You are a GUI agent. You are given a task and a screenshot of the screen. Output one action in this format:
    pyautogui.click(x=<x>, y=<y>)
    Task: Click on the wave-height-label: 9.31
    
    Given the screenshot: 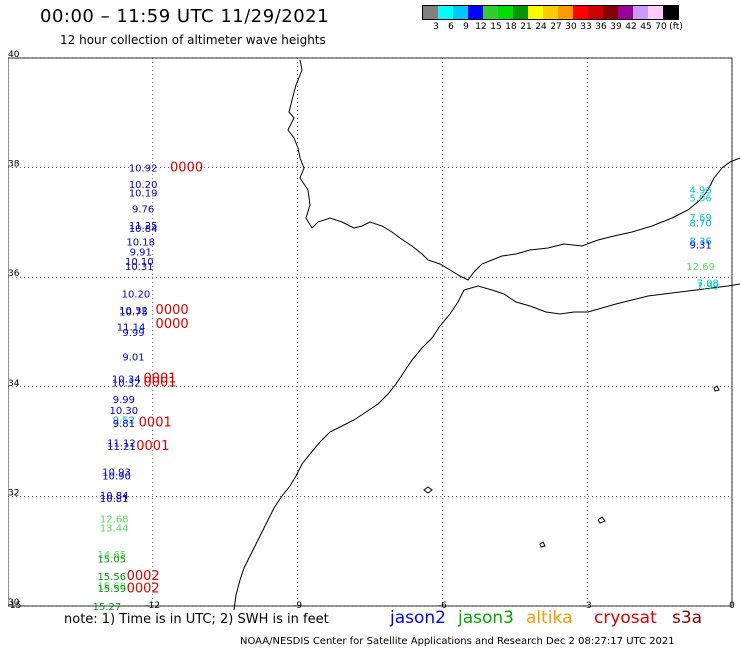 What is the action you would take?
    pyautogui.click(x=700, y=245)
    